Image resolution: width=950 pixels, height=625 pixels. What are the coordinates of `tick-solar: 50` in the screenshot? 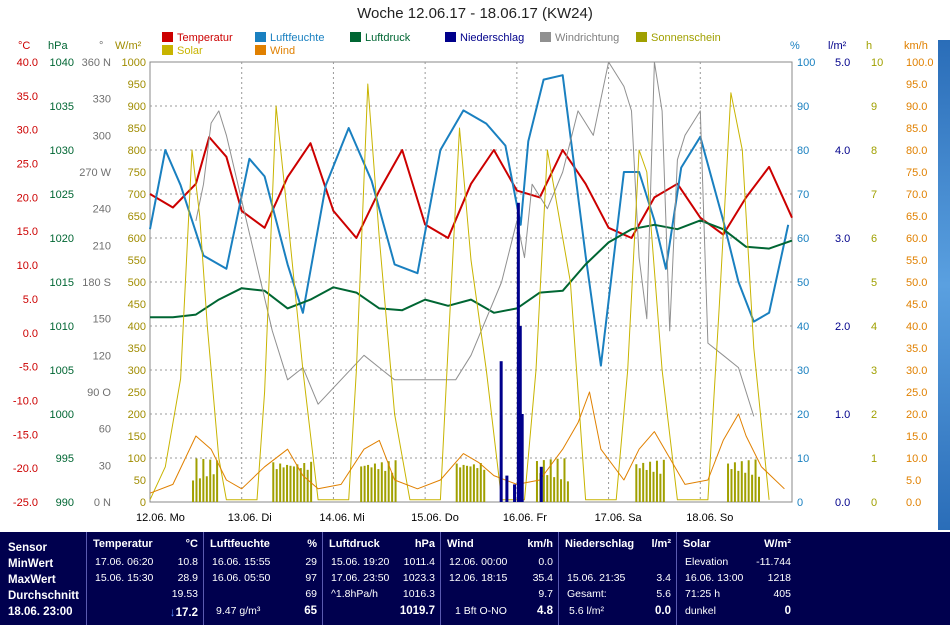 It's located at (140, 481).